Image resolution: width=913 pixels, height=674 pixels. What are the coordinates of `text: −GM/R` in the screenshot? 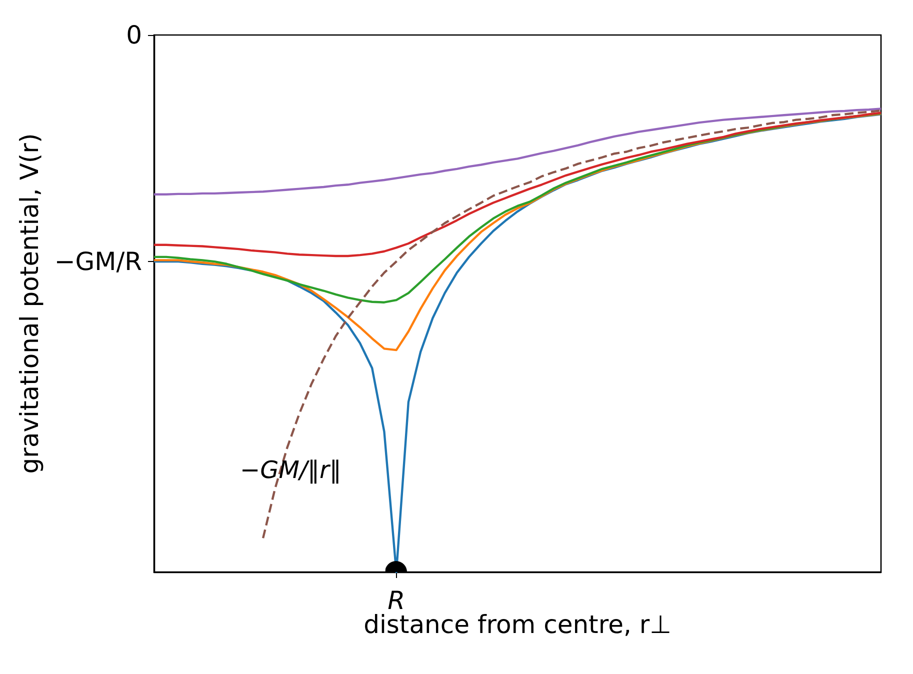 It's located at (98, 261).